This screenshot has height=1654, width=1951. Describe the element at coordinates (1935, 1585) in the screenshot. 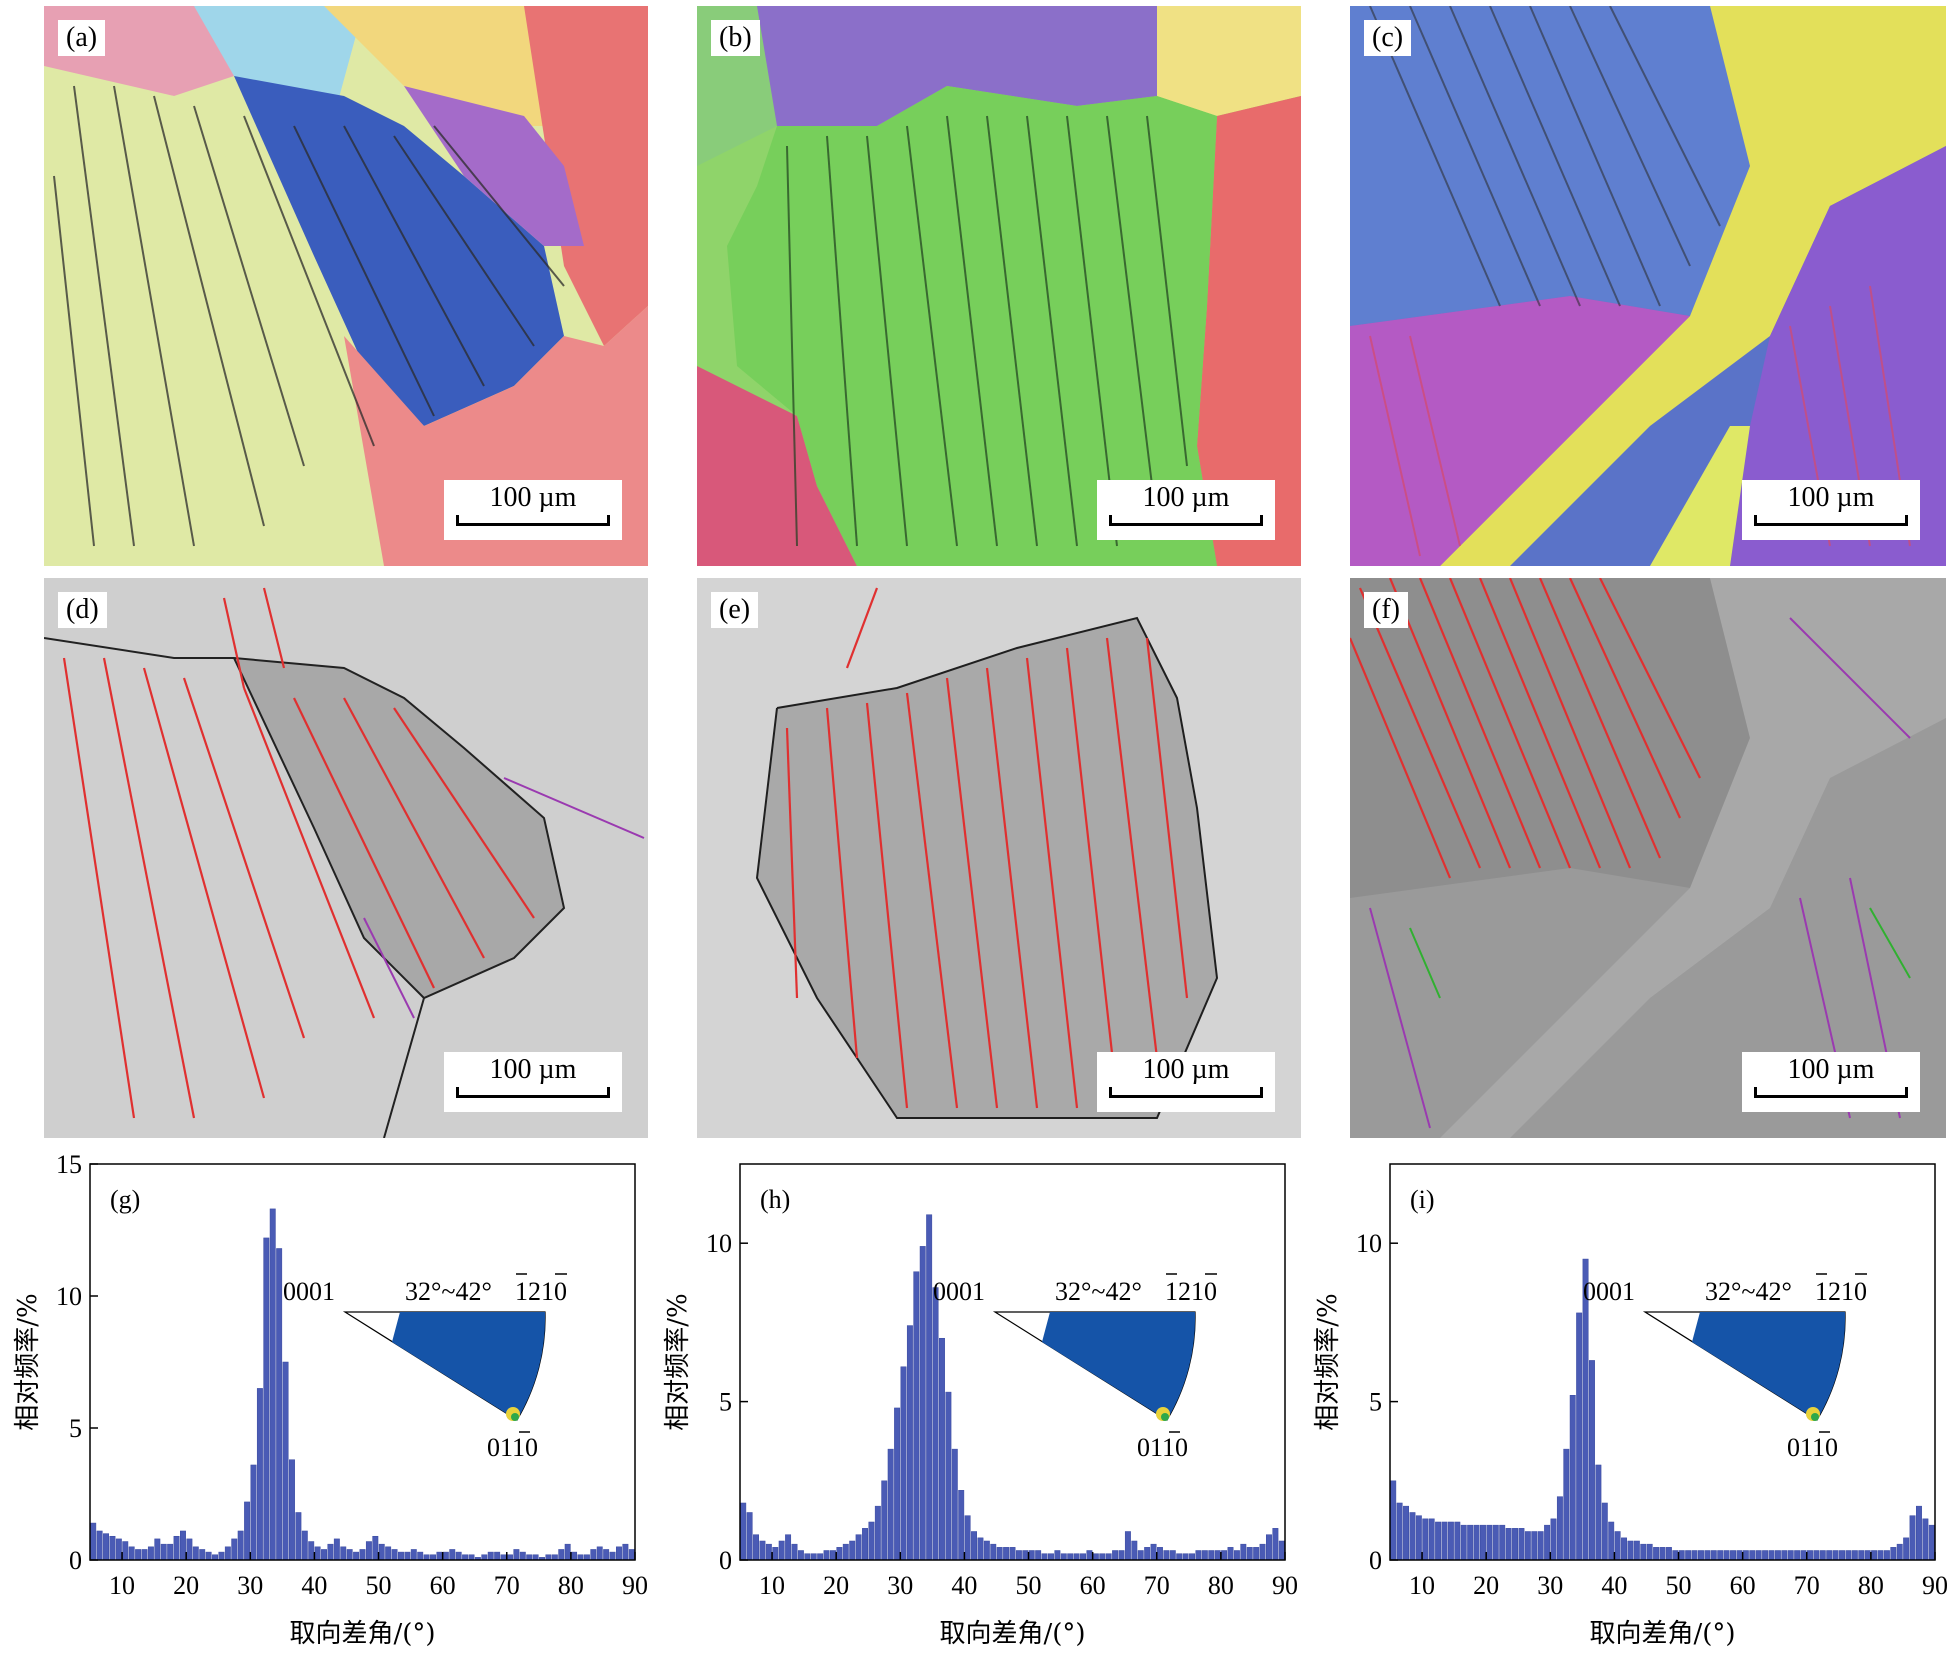

I see `x-tick-label: 90` at that location.